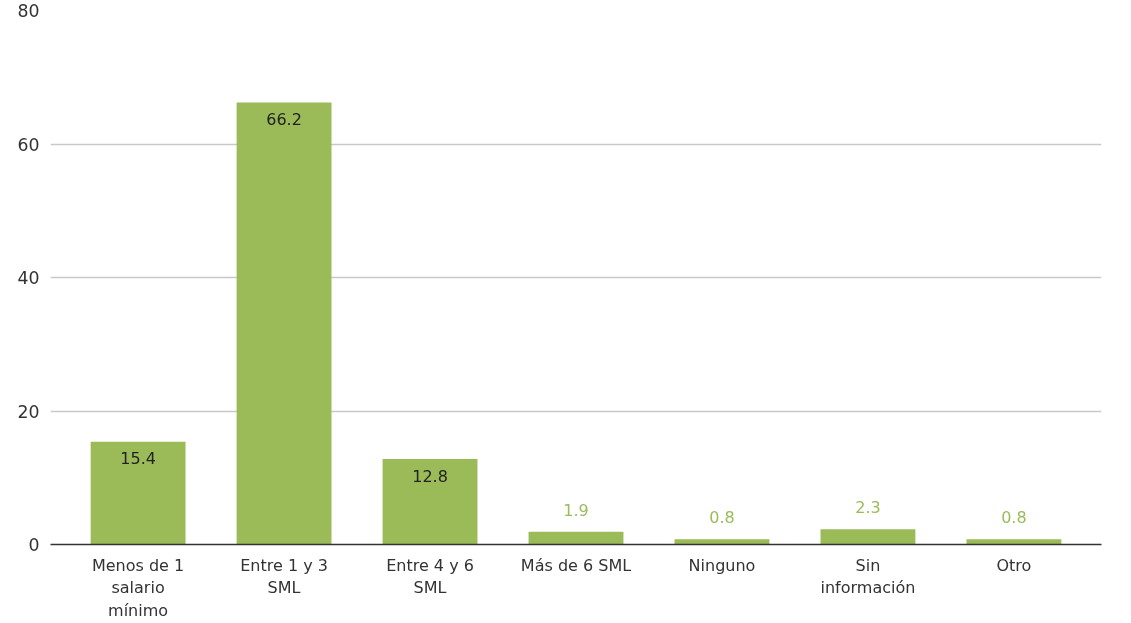 The height and width of the screenshot is (623, 1131). What do you see at coordinates (868, 576) in the screenshot?
I see `x-tick-label: Sin información` at bounding box center [868, 576].